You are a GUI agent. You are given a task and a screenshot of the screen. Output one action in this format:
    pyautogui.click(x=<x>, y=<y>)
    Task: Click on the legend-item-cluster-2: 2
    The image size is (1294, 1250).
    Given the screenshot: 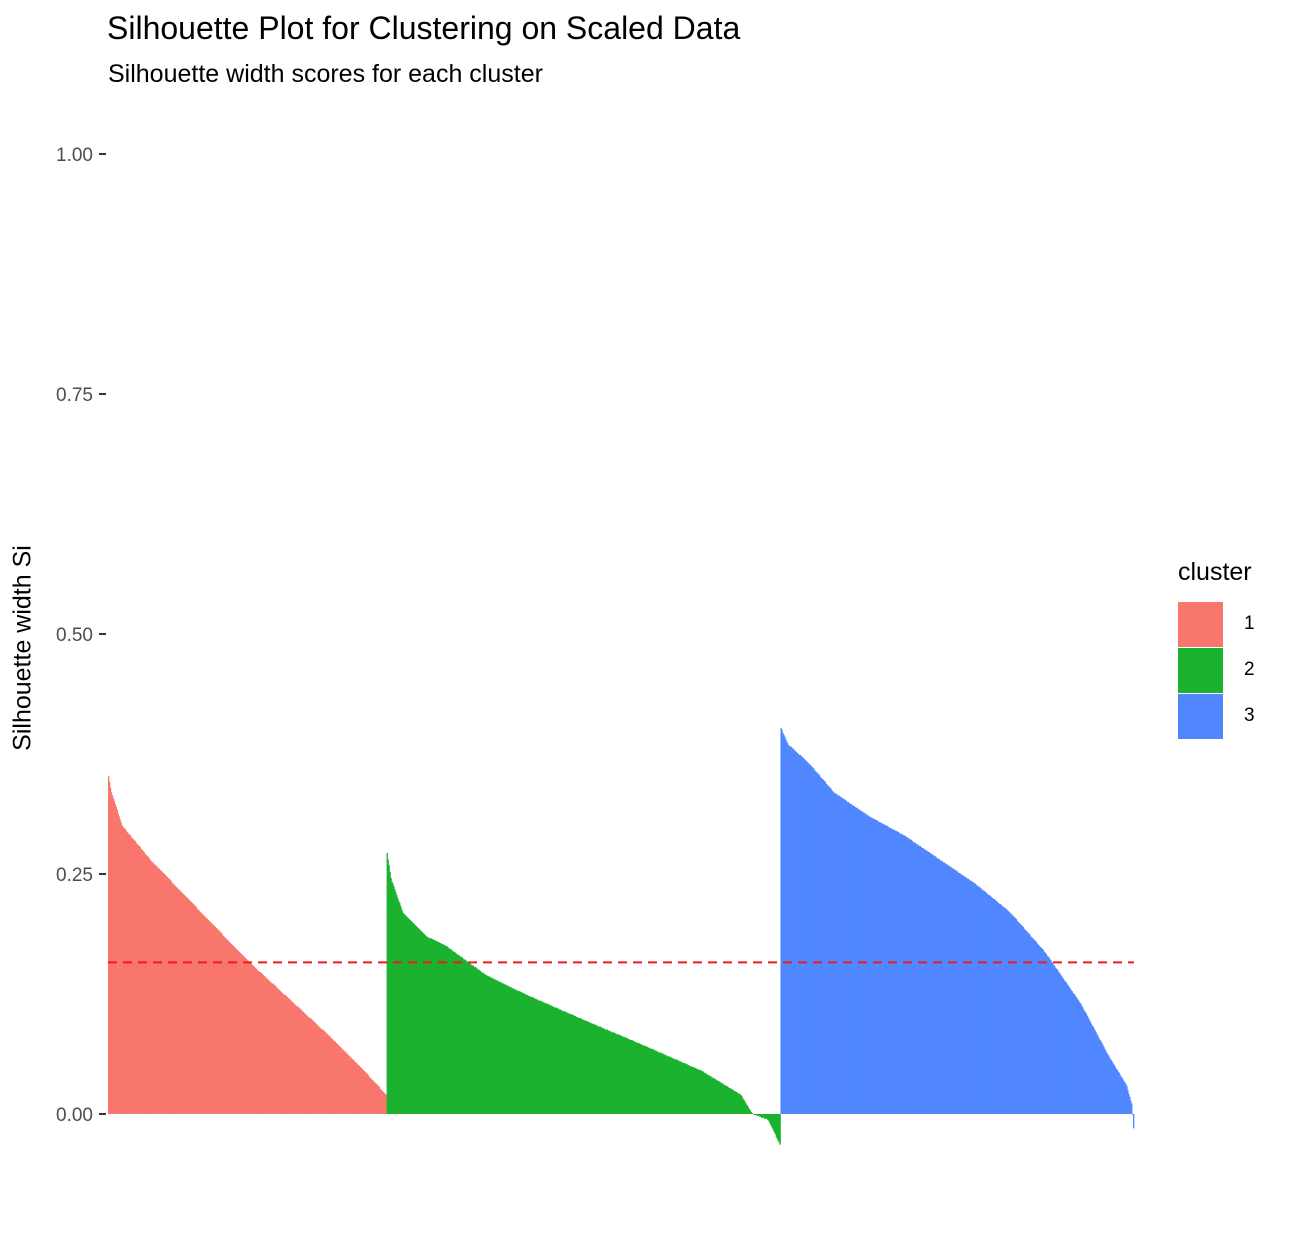 What is the action you would take?
    pyautogui.click(x=1216, y=670)
    